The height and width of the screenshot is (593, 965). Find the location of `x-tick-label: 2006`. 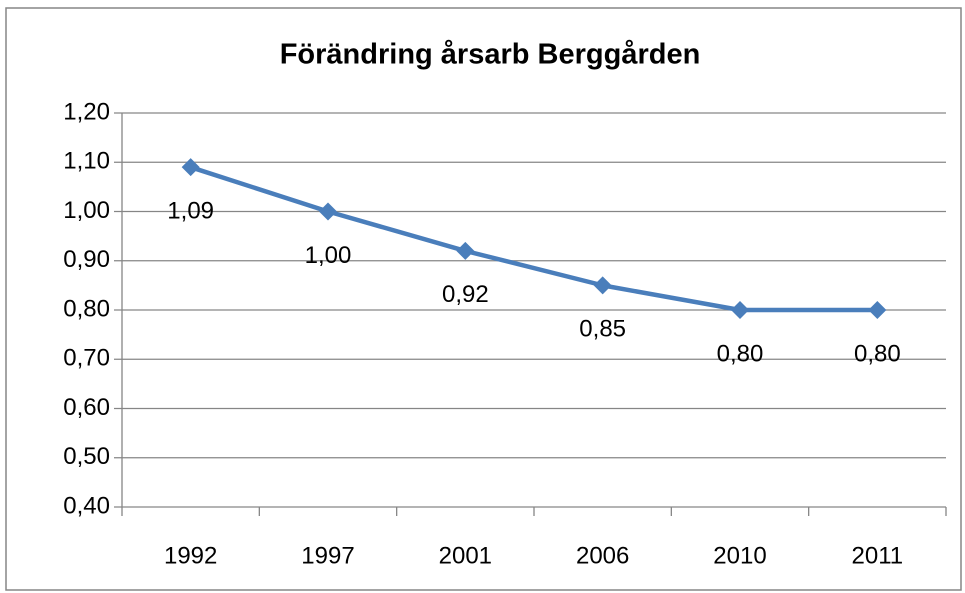

x-tick-label: 2006 is located at coordinates (602, 555).